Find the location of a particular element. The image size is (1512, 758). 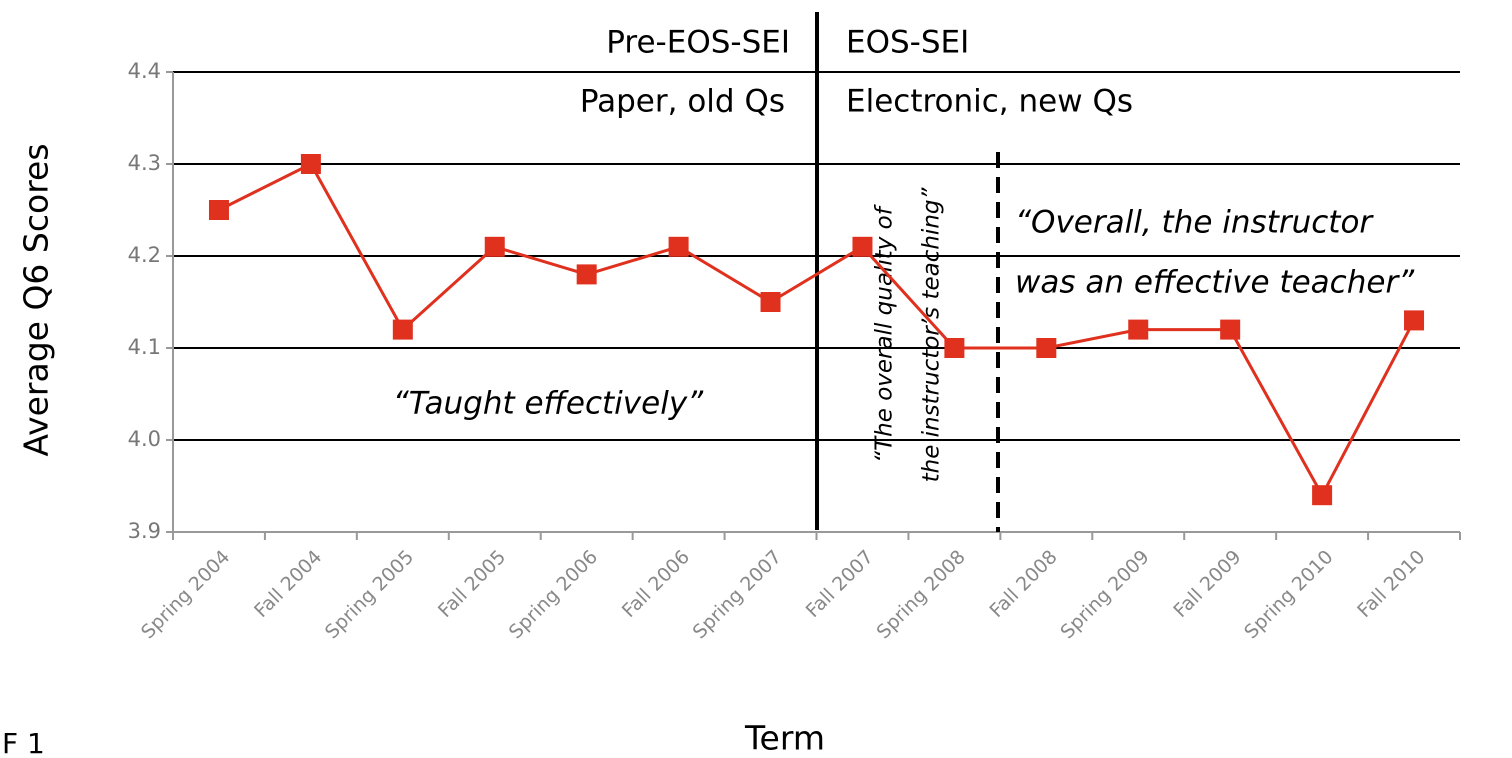

x-tick-label: Spring 2008 is located at coordinates (920, 594).